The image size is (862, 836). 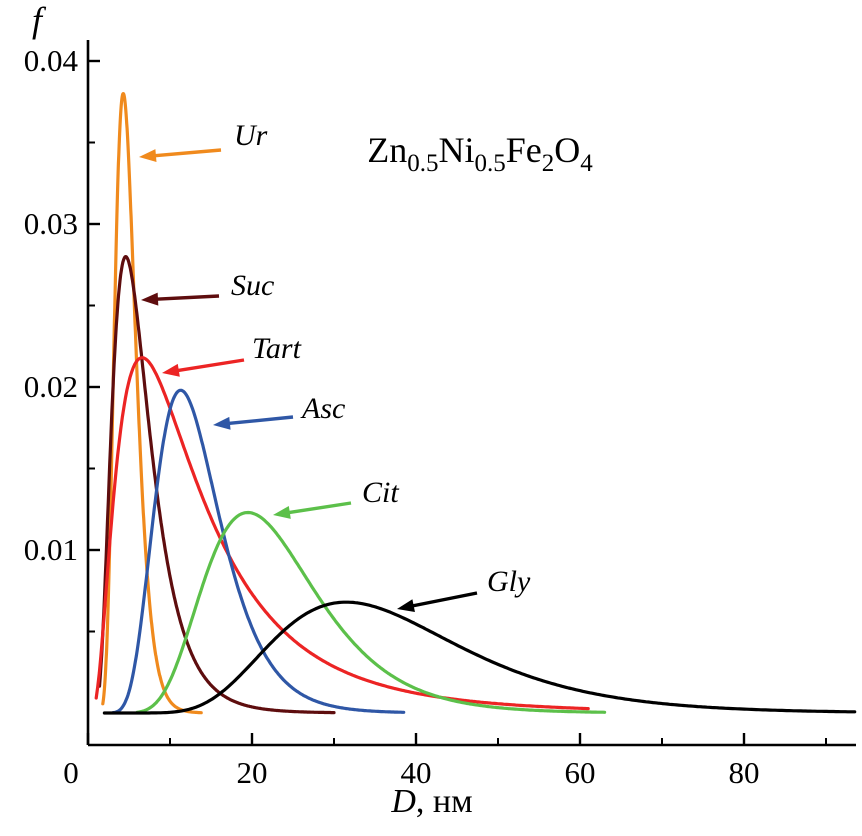 What do you see at coordinates (403, 801) in the screenshot?
I see `x-axis-label-symbol: D` at bounding box center [403, 801].